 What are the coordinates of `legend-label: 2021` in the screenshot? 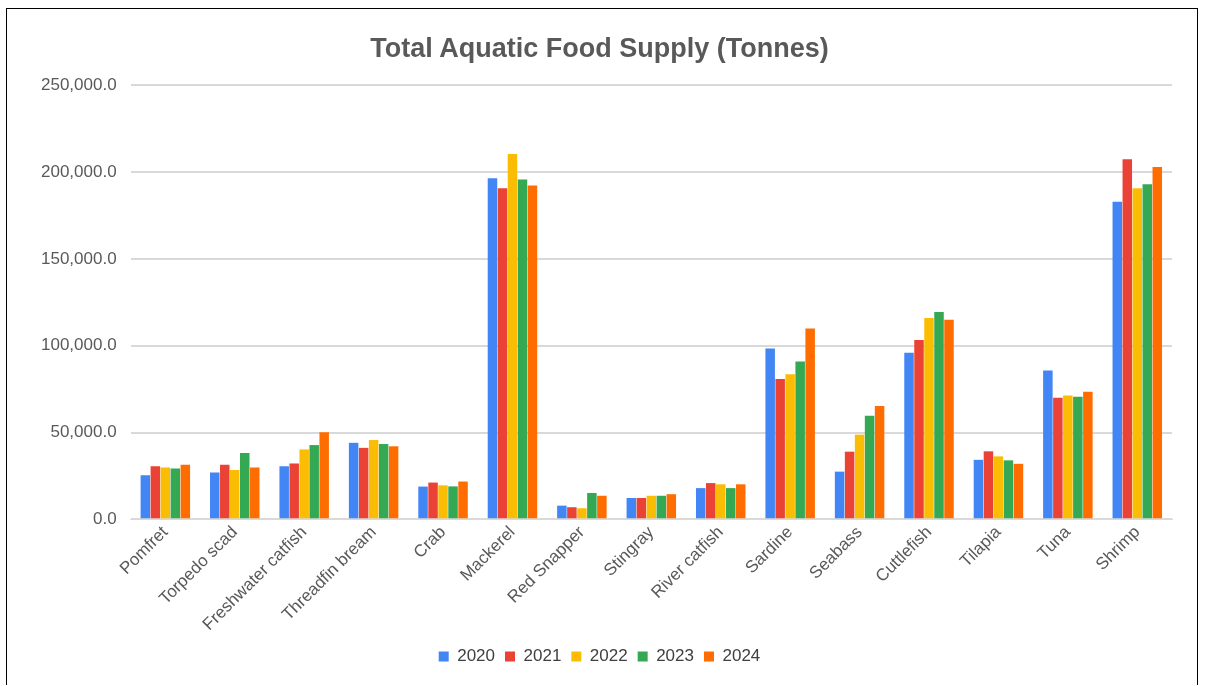 It's located at (542, 656).